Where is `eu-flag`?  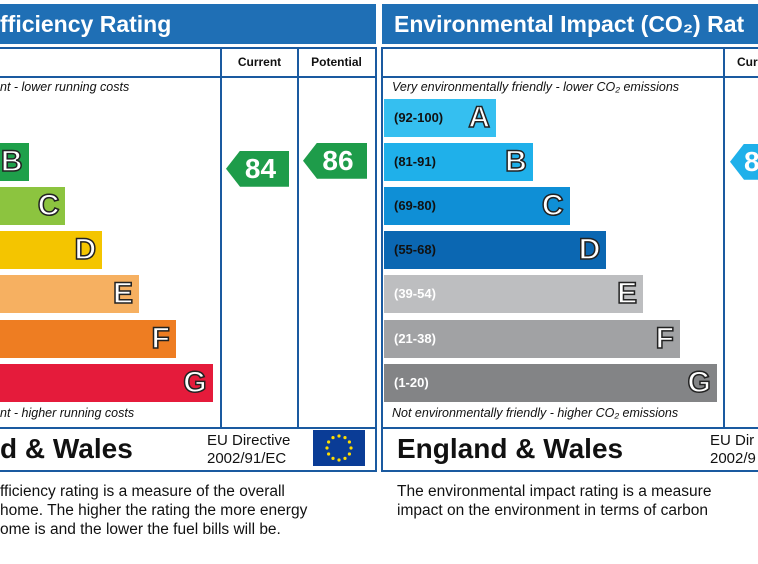 eu-flag is located at coordinates (339, 448).